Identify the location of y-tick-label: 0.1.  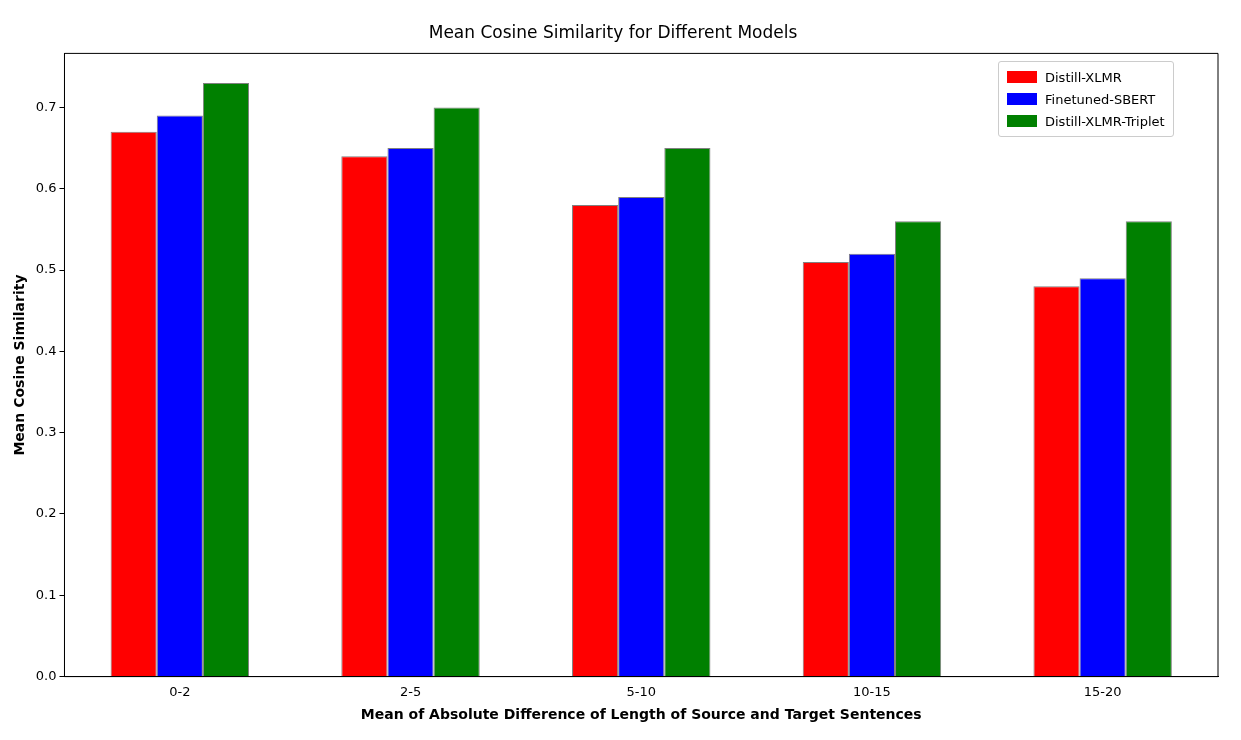
(46, 594).